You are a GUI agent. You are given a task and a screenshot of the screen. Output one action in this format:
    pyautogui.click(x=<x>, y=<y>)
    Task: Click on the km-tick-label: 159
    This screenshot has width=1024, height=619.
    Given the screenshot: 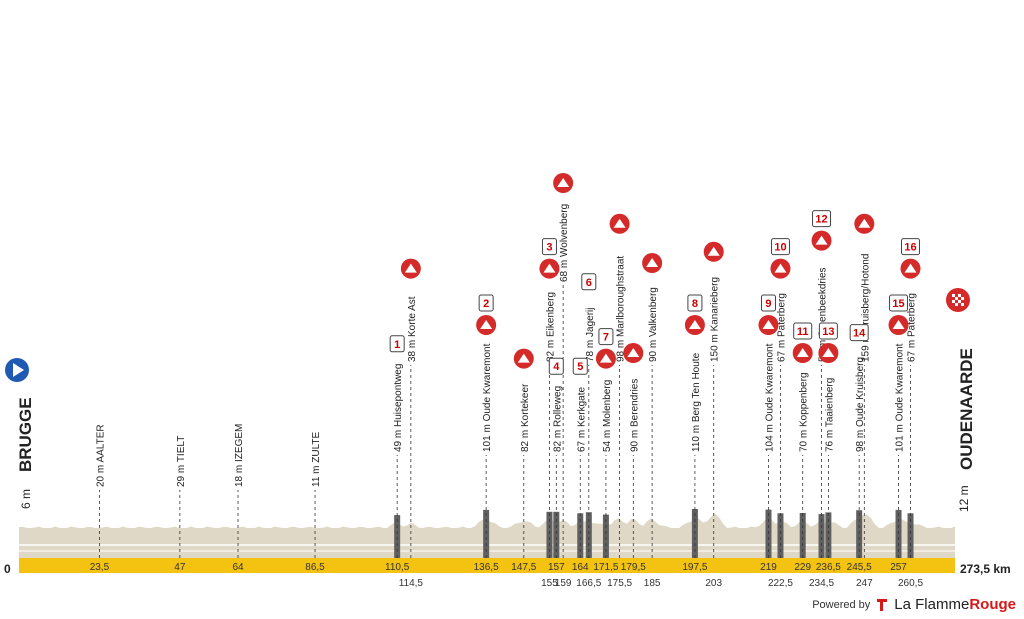 What is the action you would take?
    pyautogui.click(x=563, y=583)
    